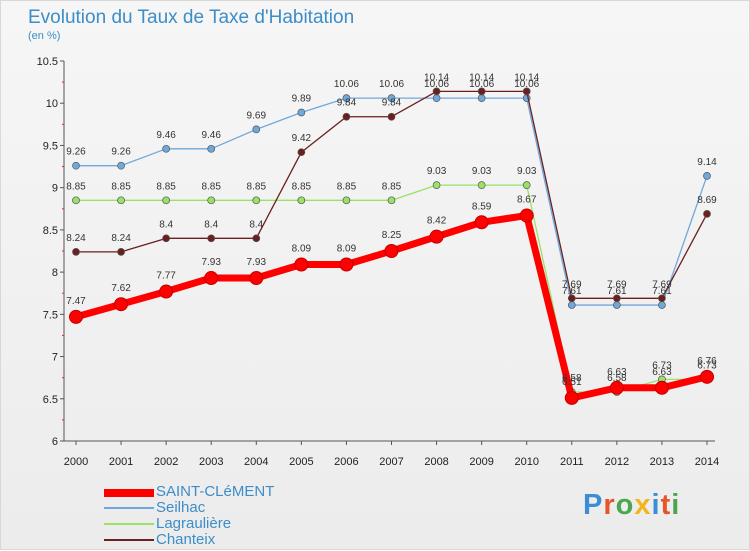  What do you see at coordinates (166, 224) in the screenshot?
I see `data-label-chanteix: 8.4` at bounding box center [166, 224].